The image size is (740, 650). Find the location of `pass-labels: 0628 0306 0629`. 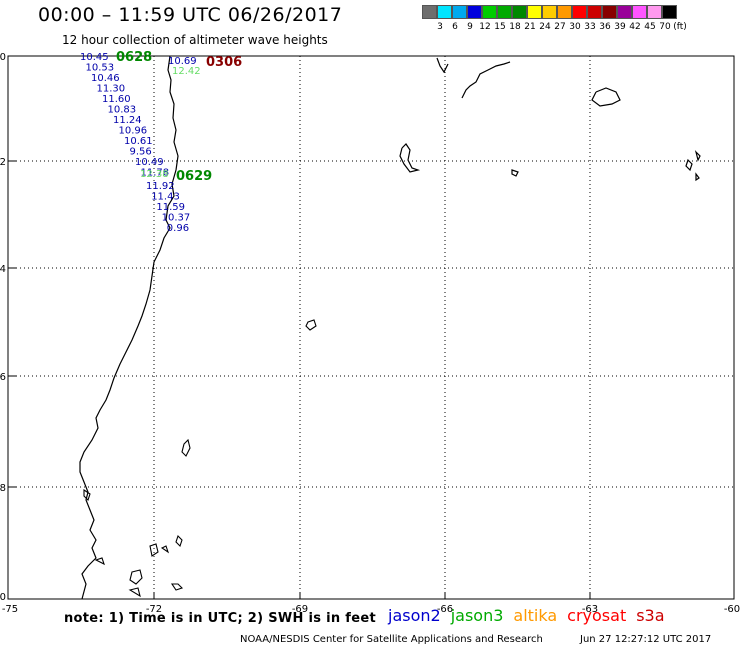

pass-labels: 0628 0306 0629 is located at coordinates (179, 117).